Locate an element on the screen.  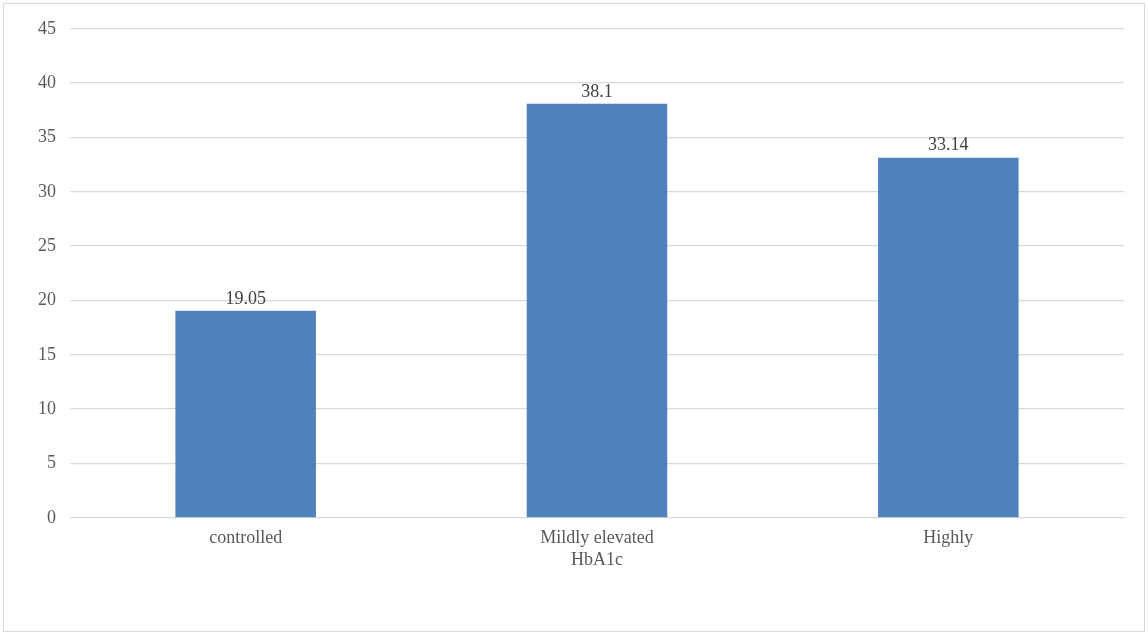
data-label: 19.05 is located at coordinates (245, 297).